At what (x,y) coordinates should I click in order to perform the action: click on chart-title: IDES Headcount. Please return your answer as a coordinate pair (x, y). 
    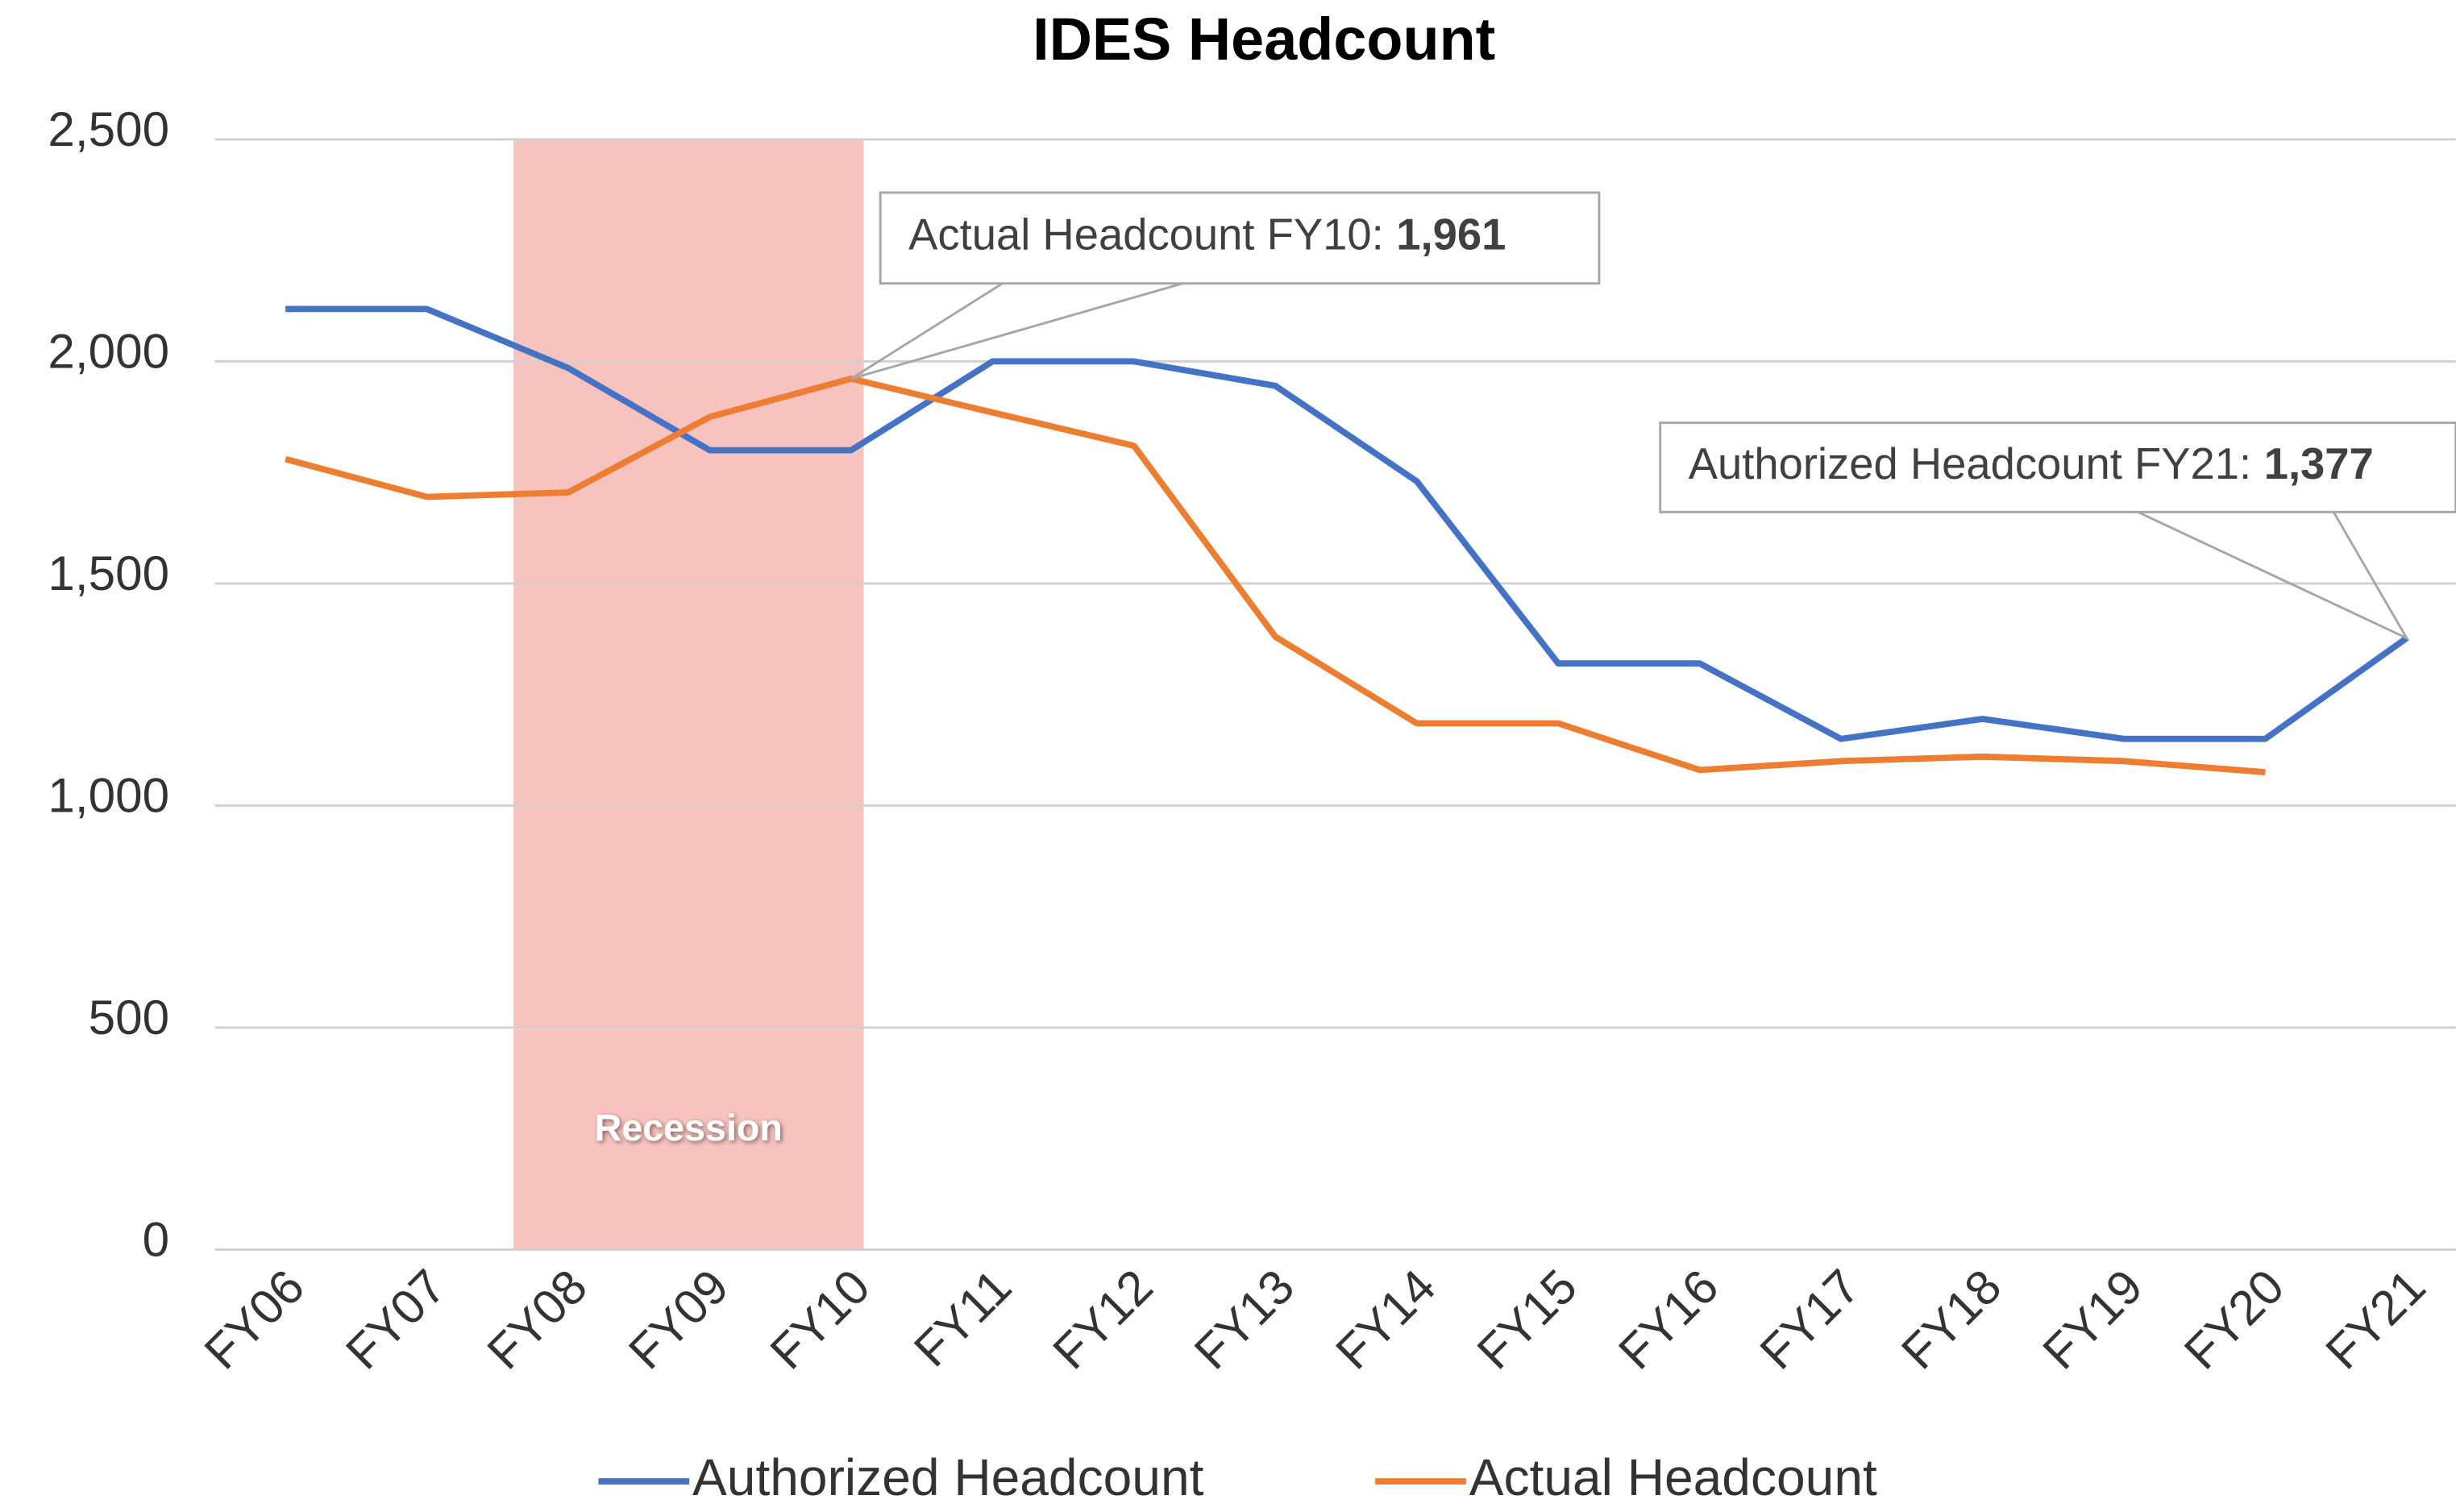
    Looking at the image, I should click on (1264, 39).